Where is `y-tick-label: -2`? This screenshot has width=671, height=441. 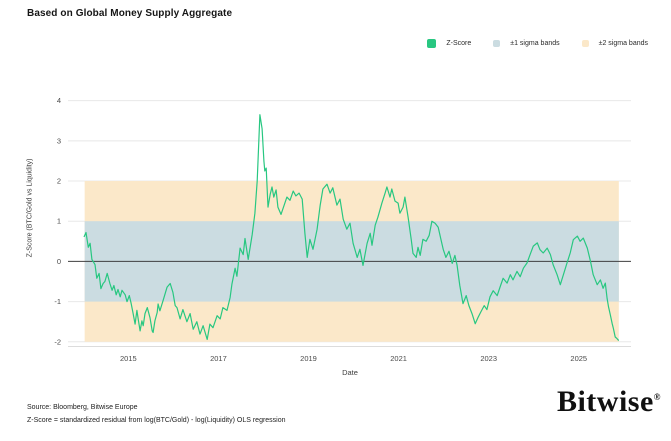
y-tick-label: -2 is located at coordinates (57, 341).